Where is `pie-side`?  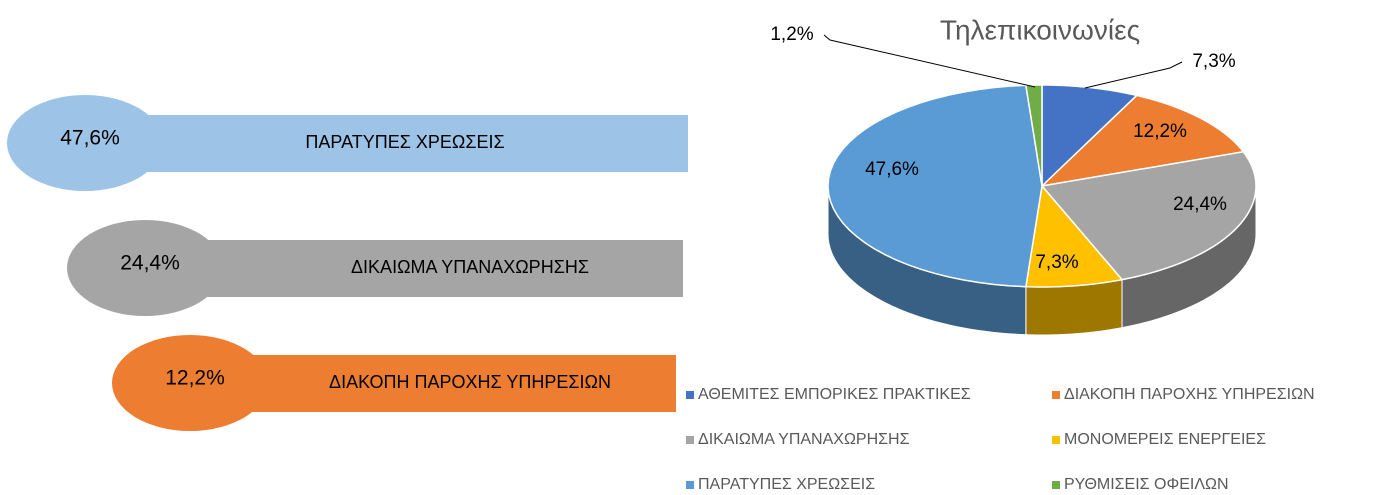
pie-side is located at coordinates (1074, 307).